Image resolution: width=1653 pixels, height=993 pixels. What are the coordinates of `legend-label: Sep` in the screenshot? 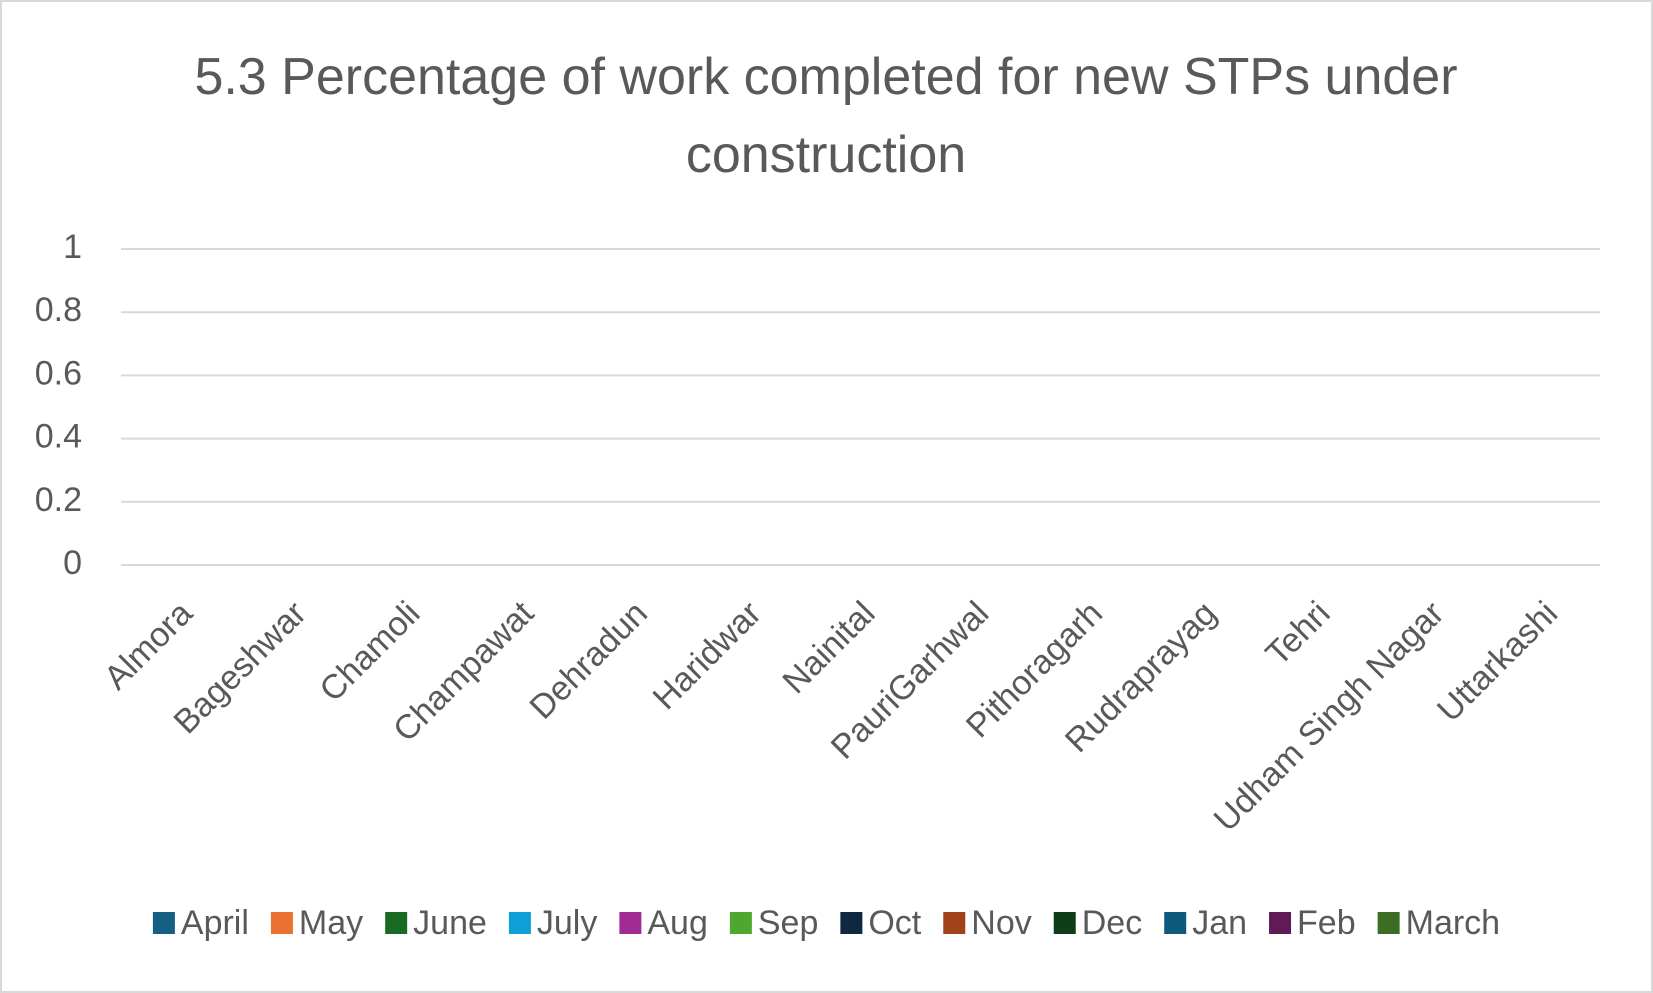 It's located at (788, 923).